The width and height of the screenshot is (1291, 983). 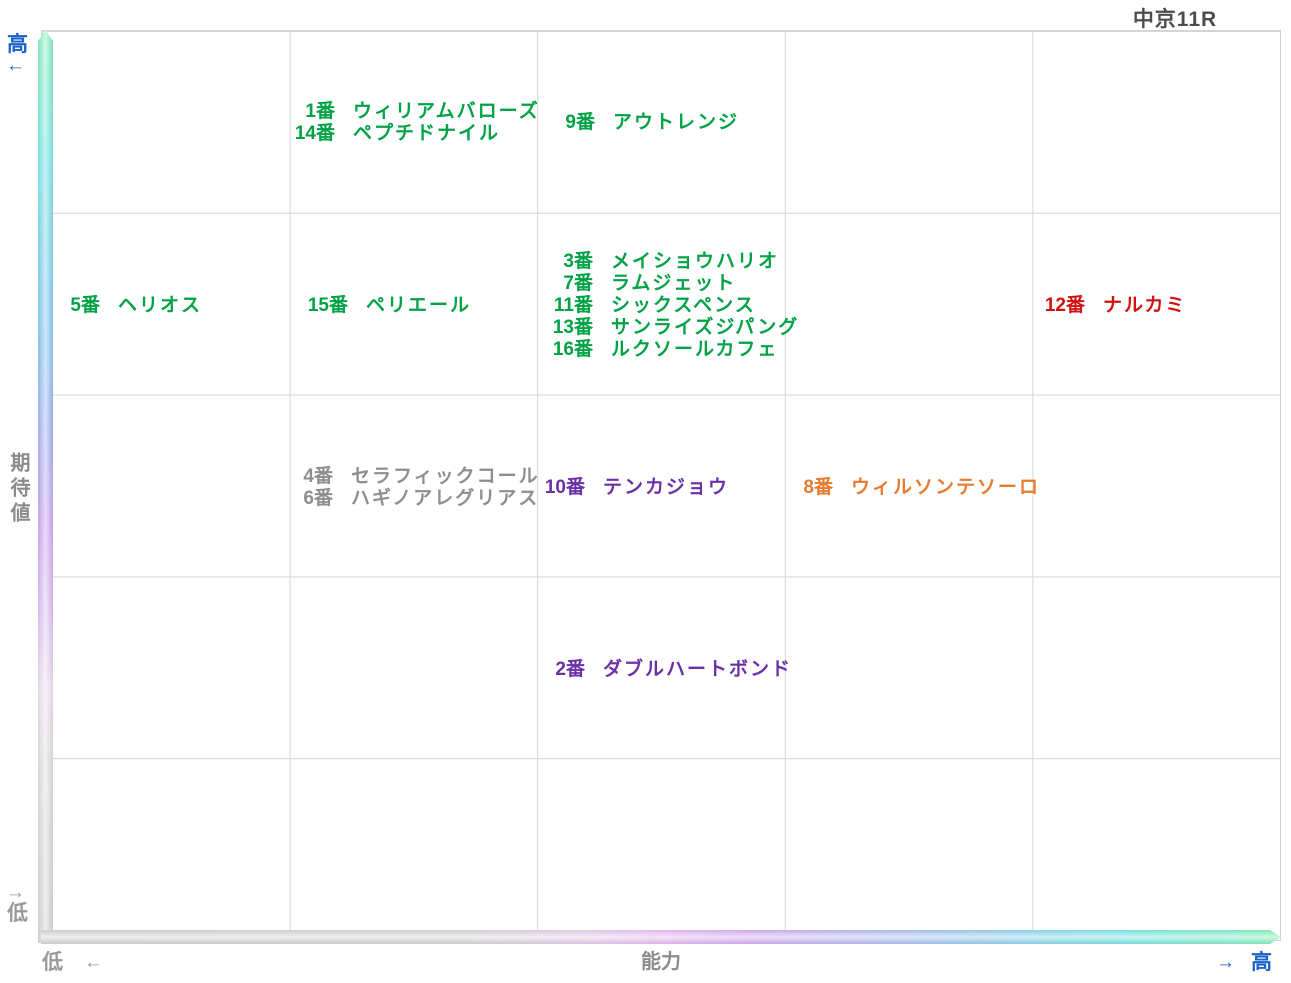 I want to click on horse-number: 1番, so click(x=320, y=111).